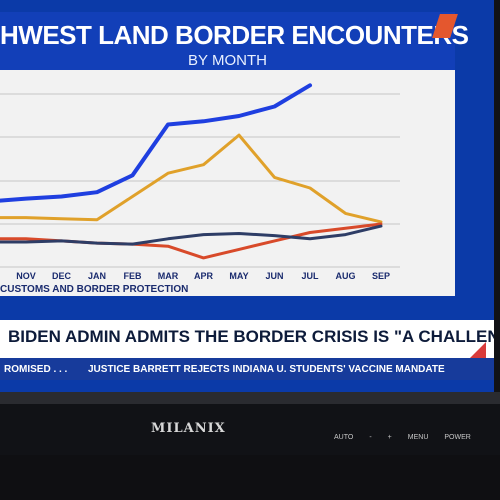  Describe the element at coordinates (96, 276) in the screenshot. I see `month-label: JAN` at that location.